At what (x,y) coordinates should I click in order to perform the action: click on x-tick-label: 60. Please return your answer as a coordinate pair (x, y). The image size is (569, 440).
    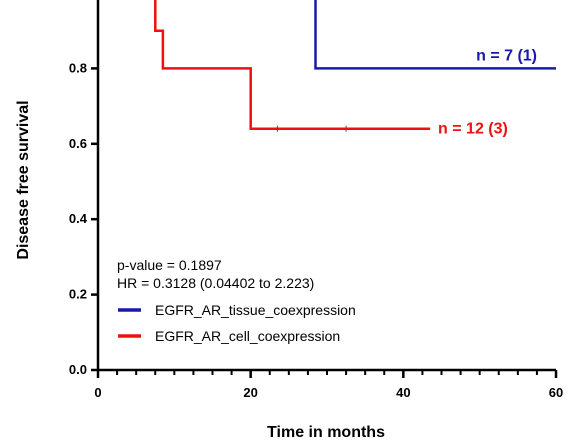
    Looking at the image, I should click on (556, 392).